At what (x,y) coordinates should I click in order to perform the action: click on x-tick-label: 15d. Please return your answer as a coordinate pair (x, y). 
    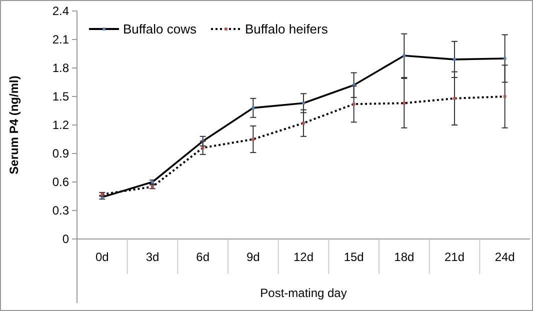
    Looking at the image, I should click on (354, 257).